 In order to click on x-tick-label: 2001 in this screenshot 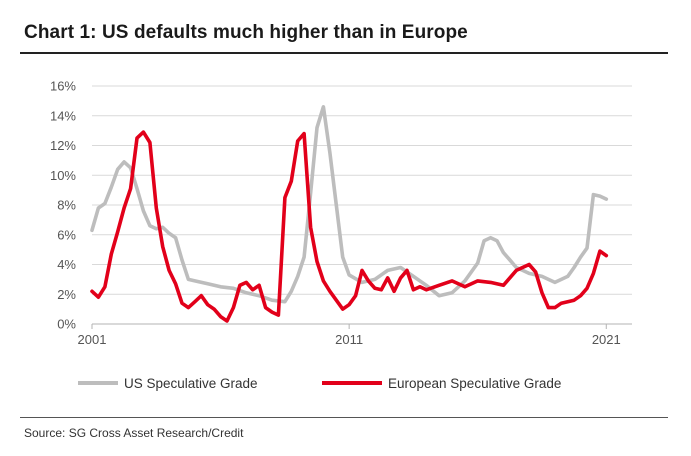, I will do `click(92, 339)`.